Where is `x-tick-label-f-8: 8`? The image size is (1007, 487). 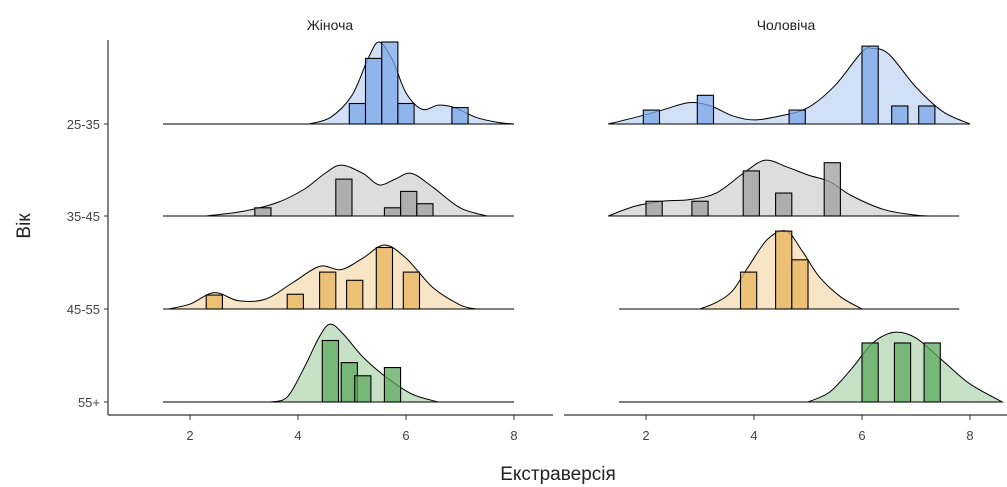
x-tick-label-f-8: 8 is located at coordinates (513, 435).